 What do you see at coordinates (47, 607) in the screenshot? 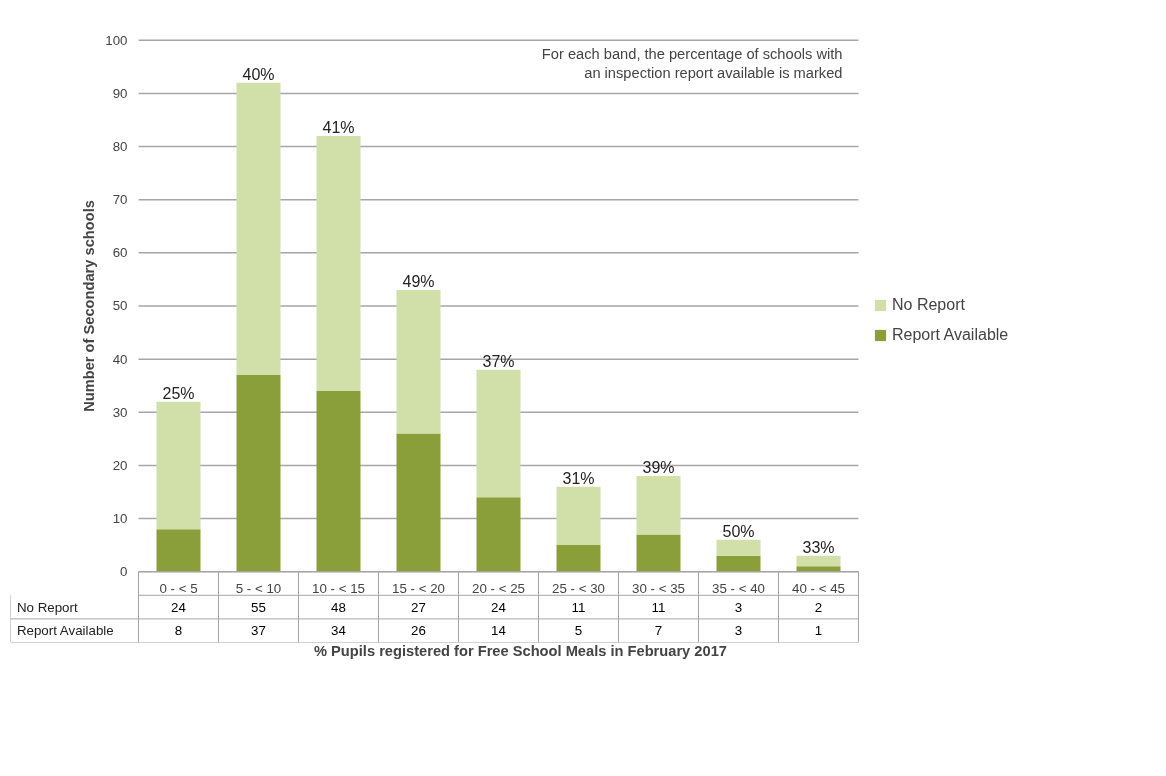
I see `text: No Report` at bounding box center [47, 607].